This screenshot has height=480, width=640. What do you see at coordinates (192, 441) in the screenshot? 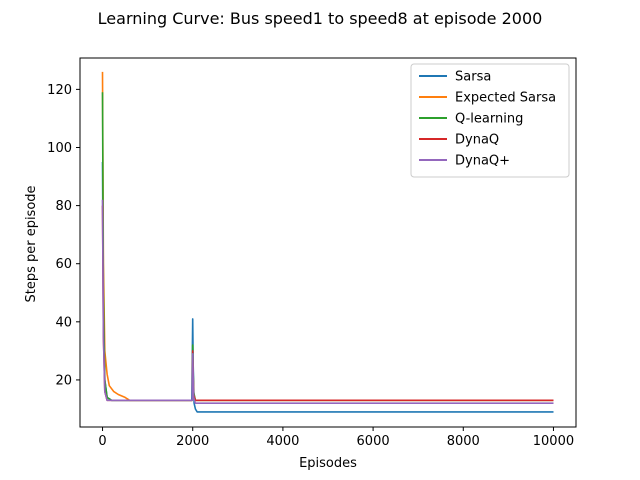
I see `x-tick-label: 2000` at bounding box center [192, 441].